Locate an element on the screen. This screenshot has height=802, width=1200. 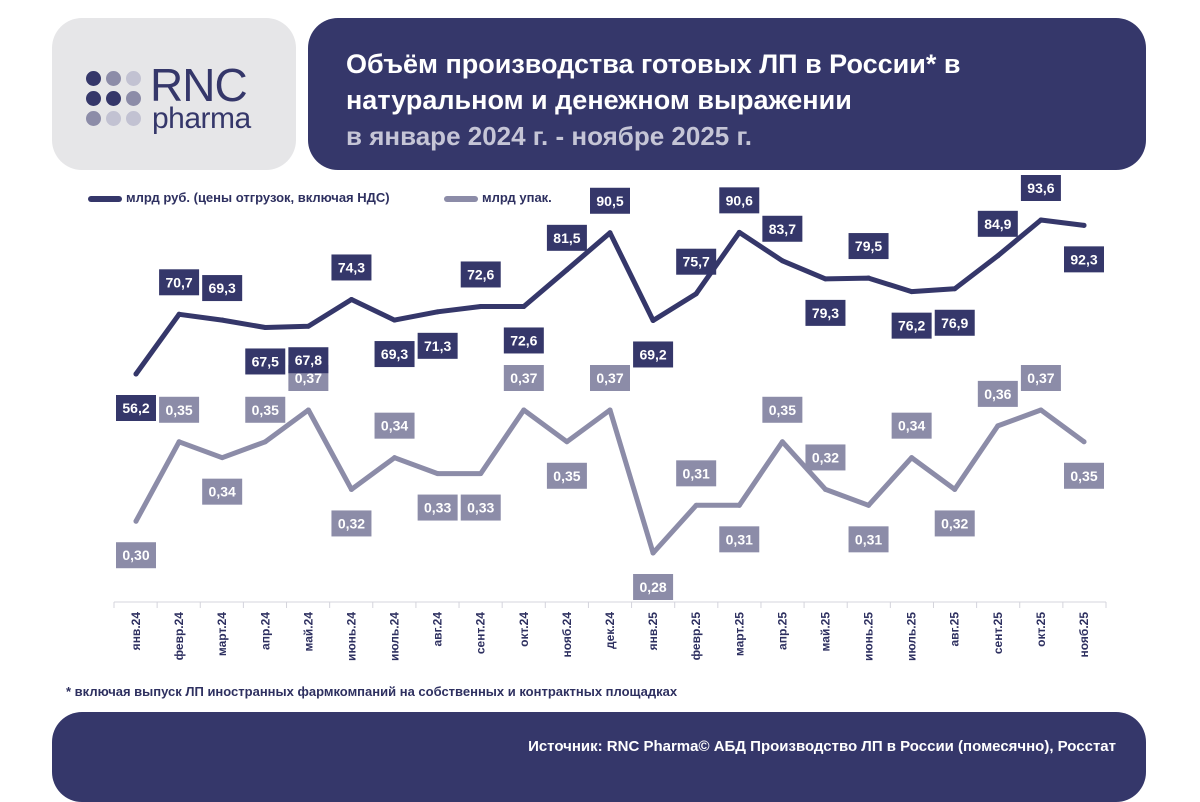
rub-data-label: 76,9 is located at coordinates (954, 323).